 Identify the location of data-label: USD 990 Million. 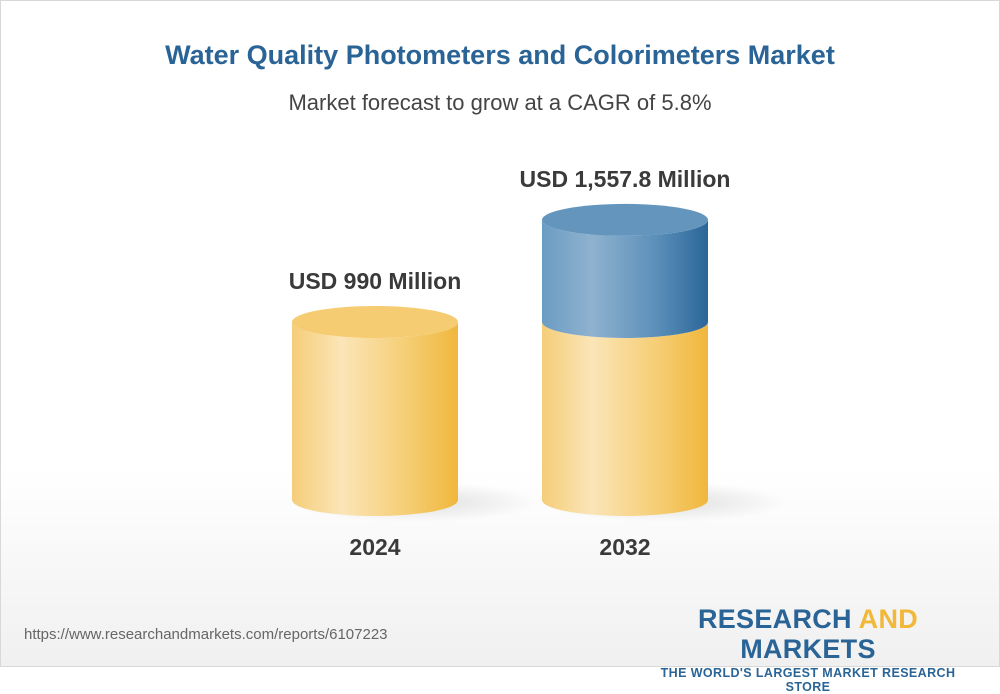
(375, 281).